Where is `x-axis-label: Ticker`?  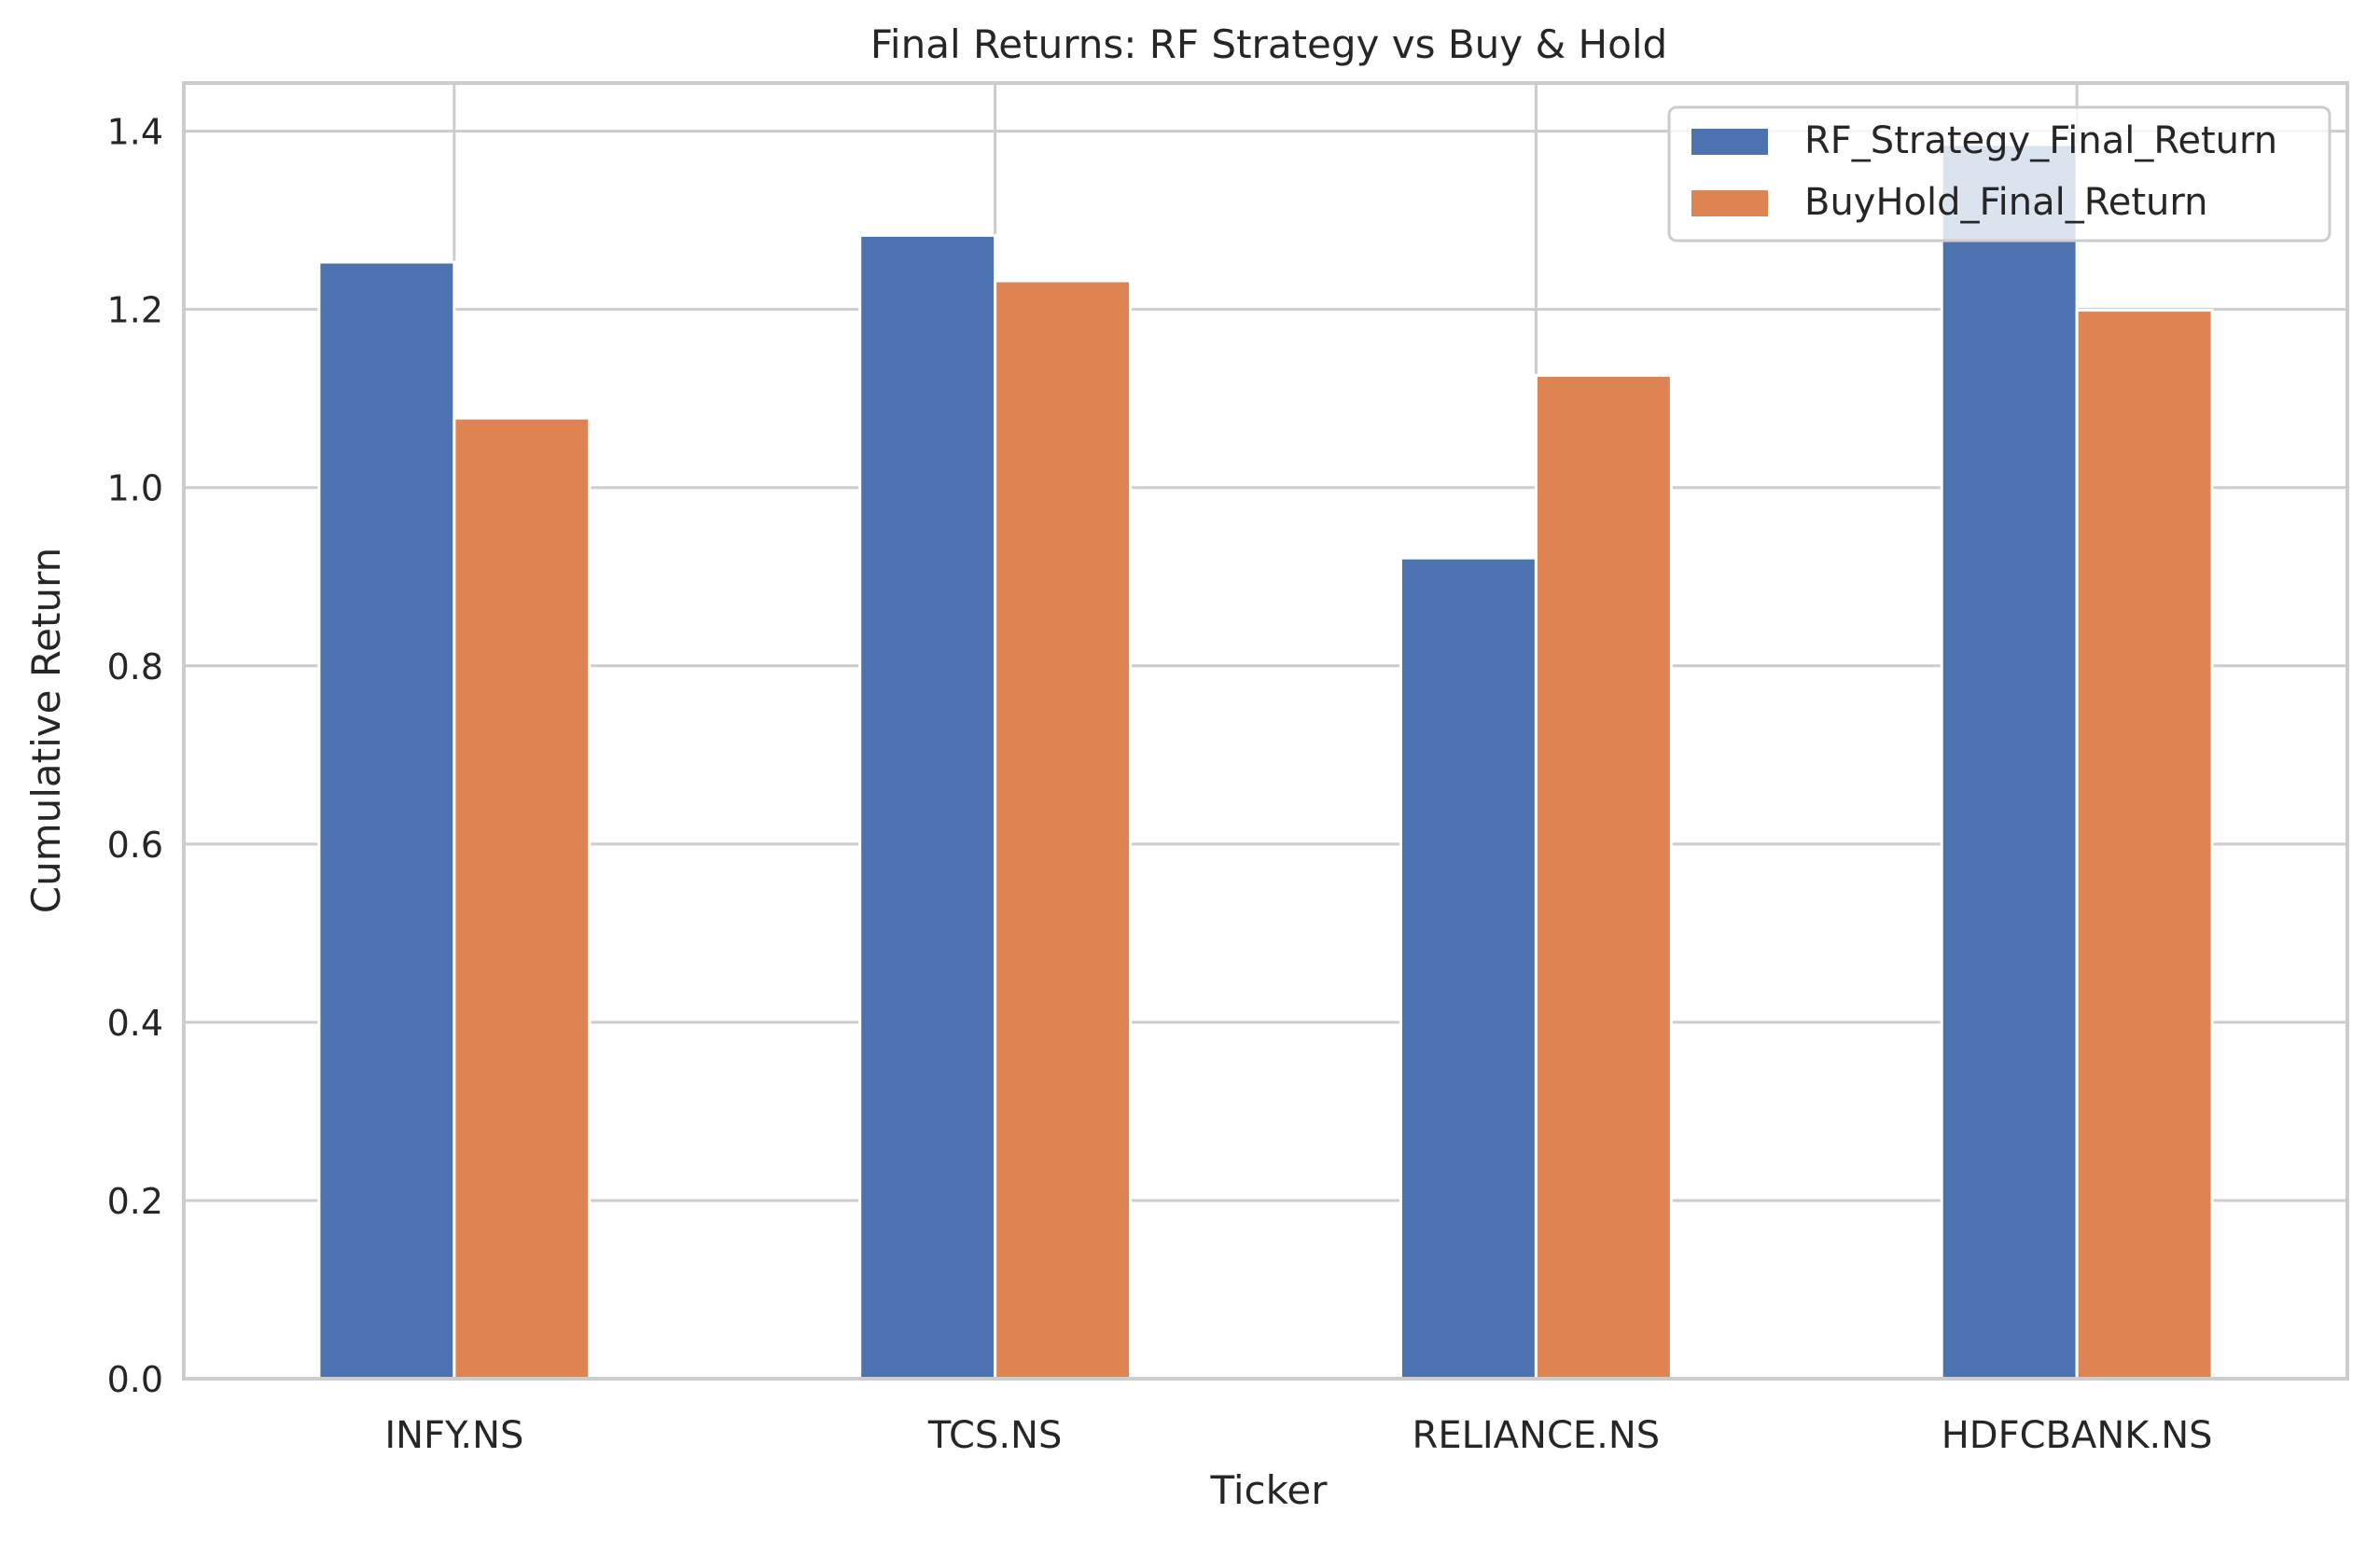
x-axis-label: Ticker is located at coordinates (1268, 1490).